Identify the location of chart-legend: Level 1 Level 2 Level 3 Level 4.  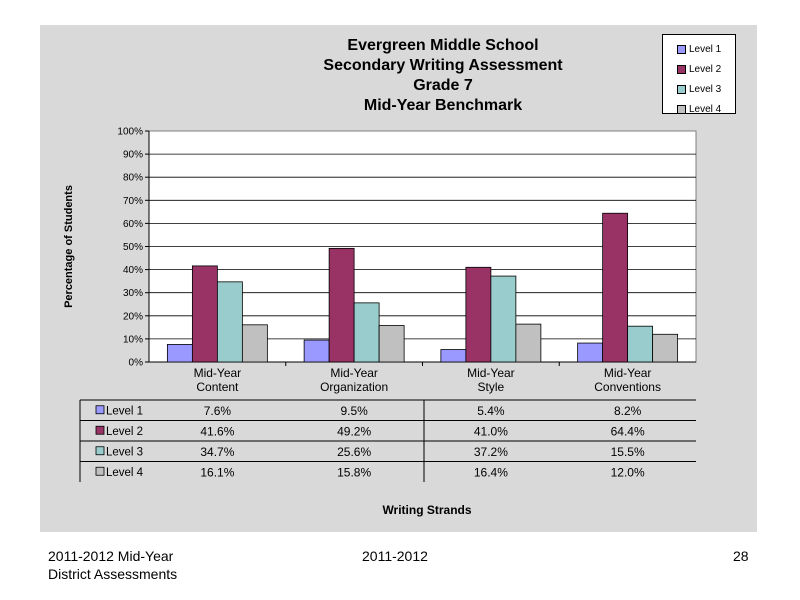
(699, 74).